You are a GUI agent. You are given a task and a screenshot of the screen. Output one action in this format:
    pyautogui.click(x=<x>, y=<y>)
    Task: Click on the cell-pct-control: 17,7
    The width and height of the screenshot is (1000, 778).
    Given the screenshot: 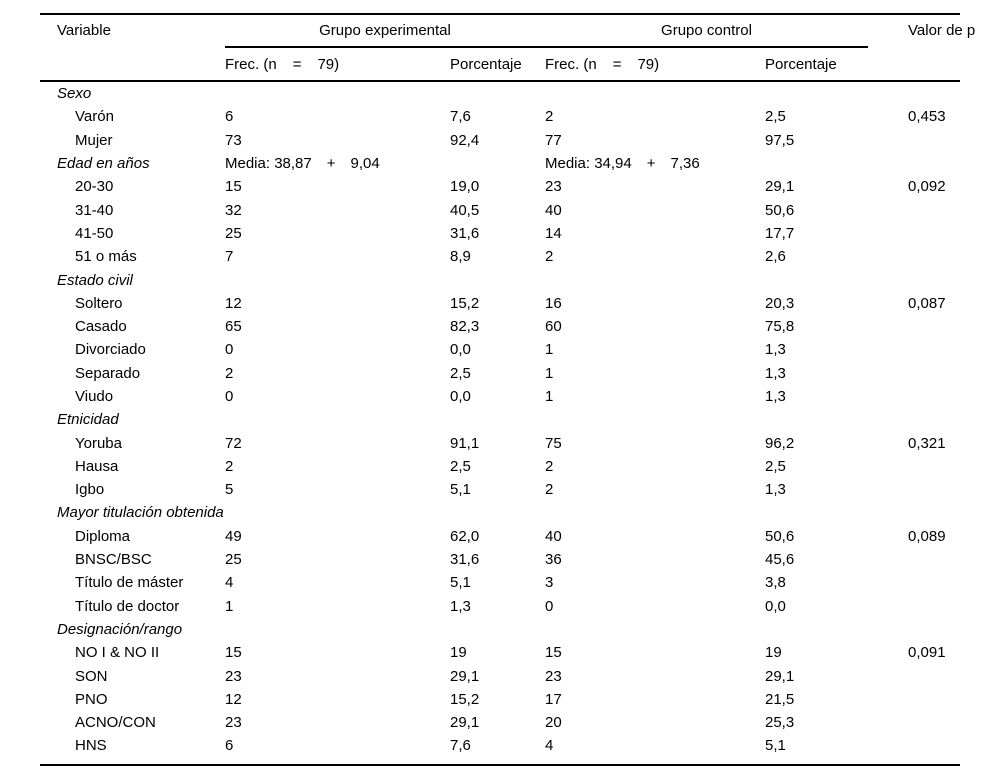 What is the action you would take?
    pyautogui.click(x=780, y=233)
    